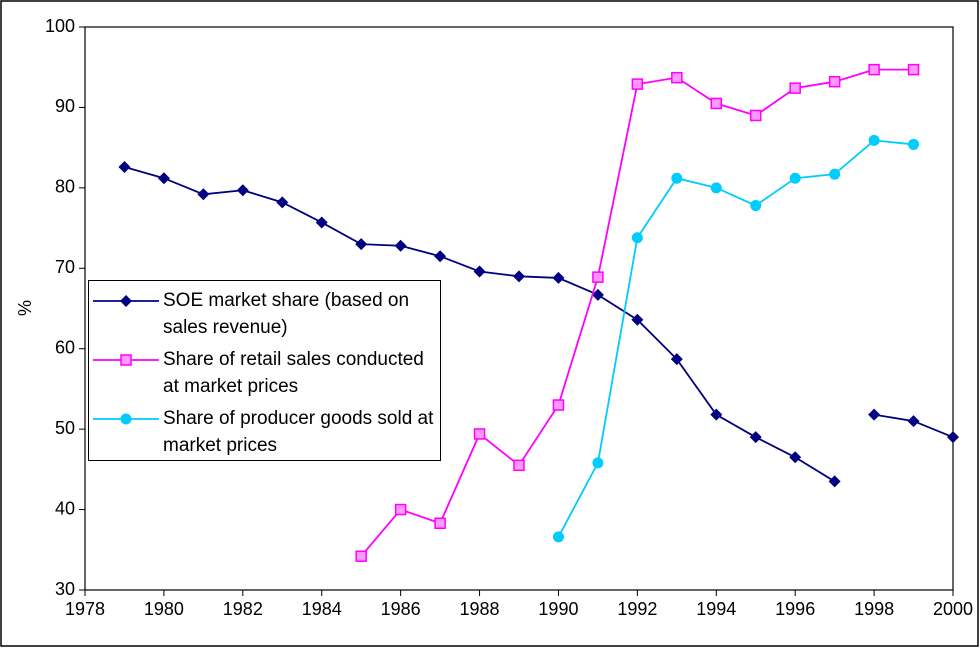 Image resolution: width=980 pixels, height=648 pixels. I want to click on x-tick-label: 1998, so click(874, 609).